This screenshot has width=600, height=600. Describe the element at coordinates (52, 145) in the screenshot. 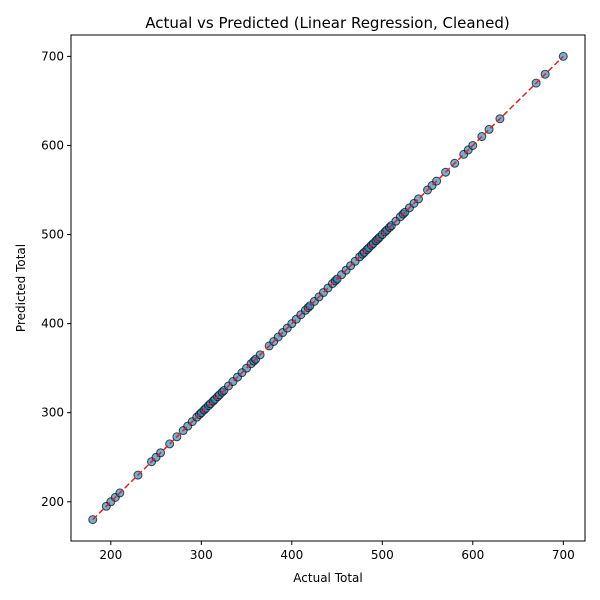

I see `y-tick-label: 600` at that location.